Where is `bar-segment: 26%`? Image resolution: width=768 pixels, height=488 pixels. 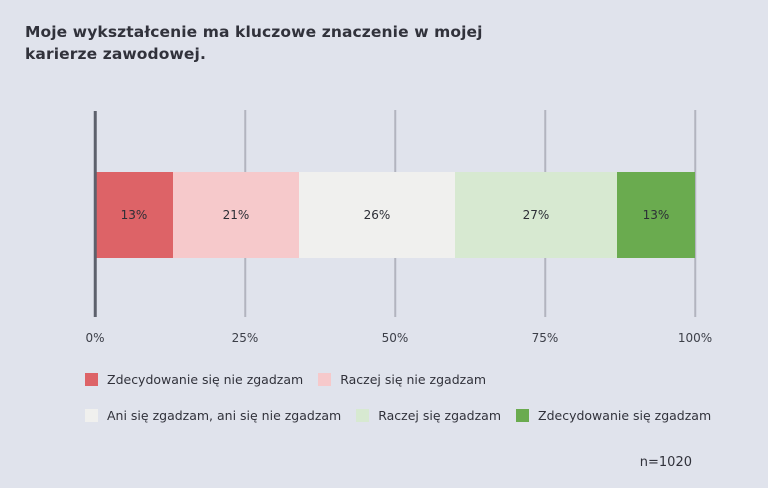 bar-segment: 26% is located at coordinates (377, 215).